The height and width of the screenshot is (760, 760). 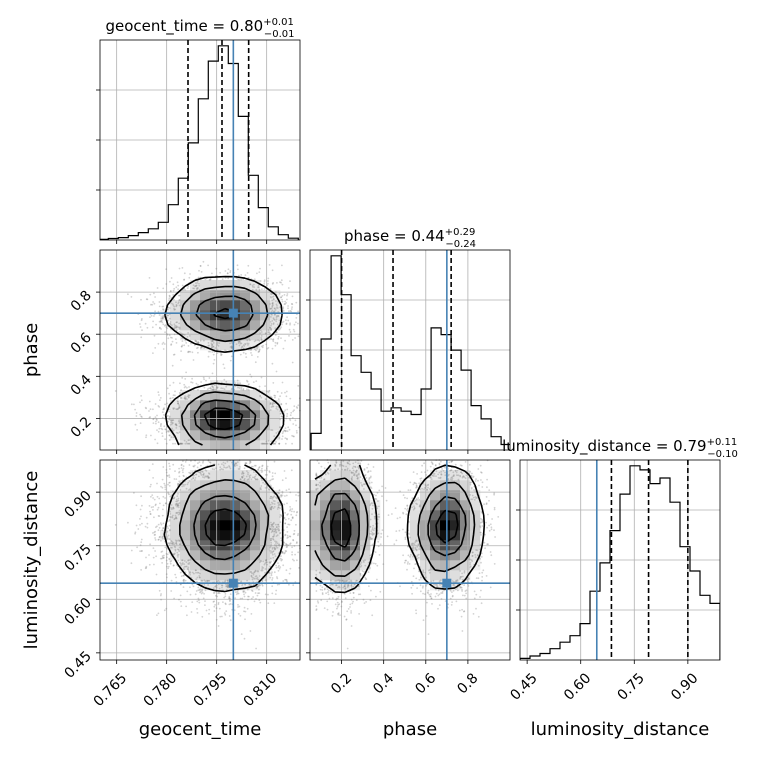 I want to click on panel-geocent_time-luminosity_distance, so click(x=200, y=560).